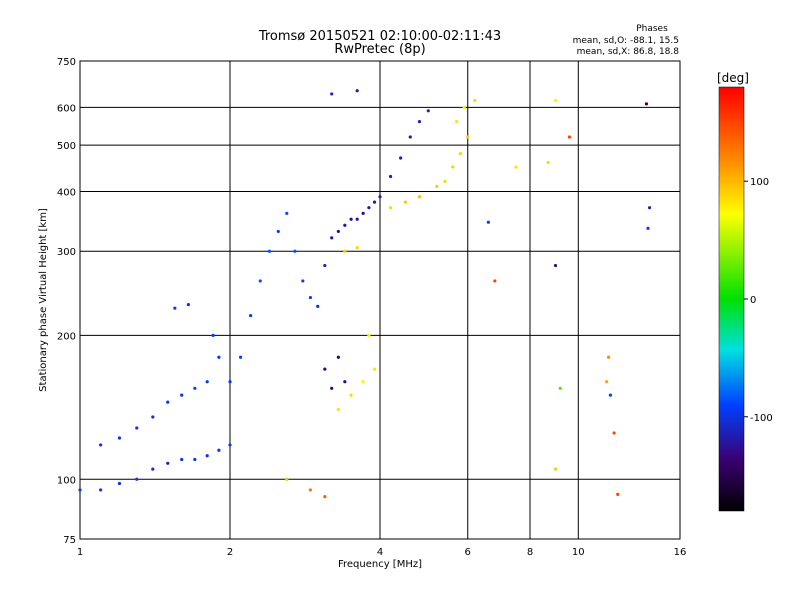 The image size is (800, 600). Describe the element at coordinates (758, 300) in the screenshot. I see `colorbar-ticks: 100 0 -100` at that location.